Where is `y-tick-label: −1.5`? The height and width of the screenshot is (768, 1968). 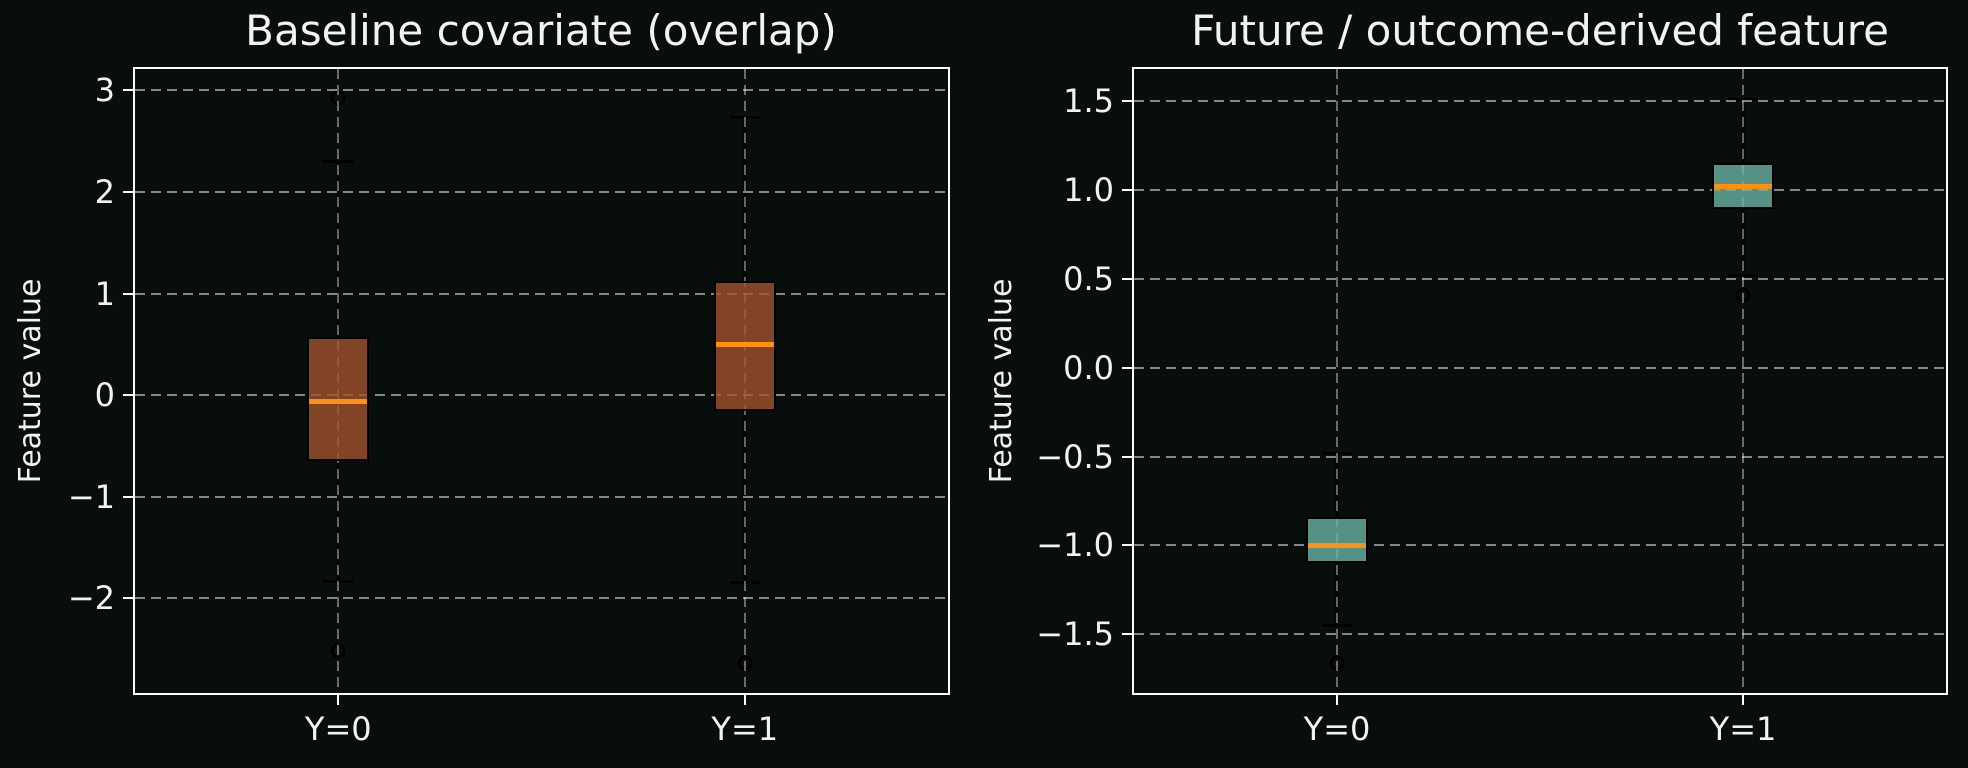
y-tick-label: −1.5 is located at coordinates (1075, 634).